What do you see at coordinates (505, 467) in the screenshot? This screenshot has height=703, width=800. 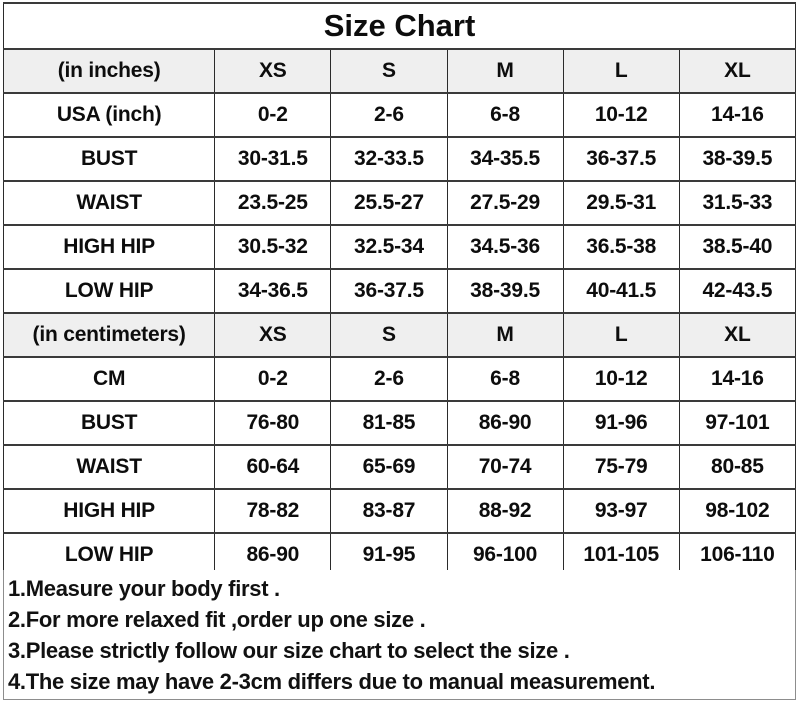 I see `measurement-value: 70-74` at bounding box center [505, 467].